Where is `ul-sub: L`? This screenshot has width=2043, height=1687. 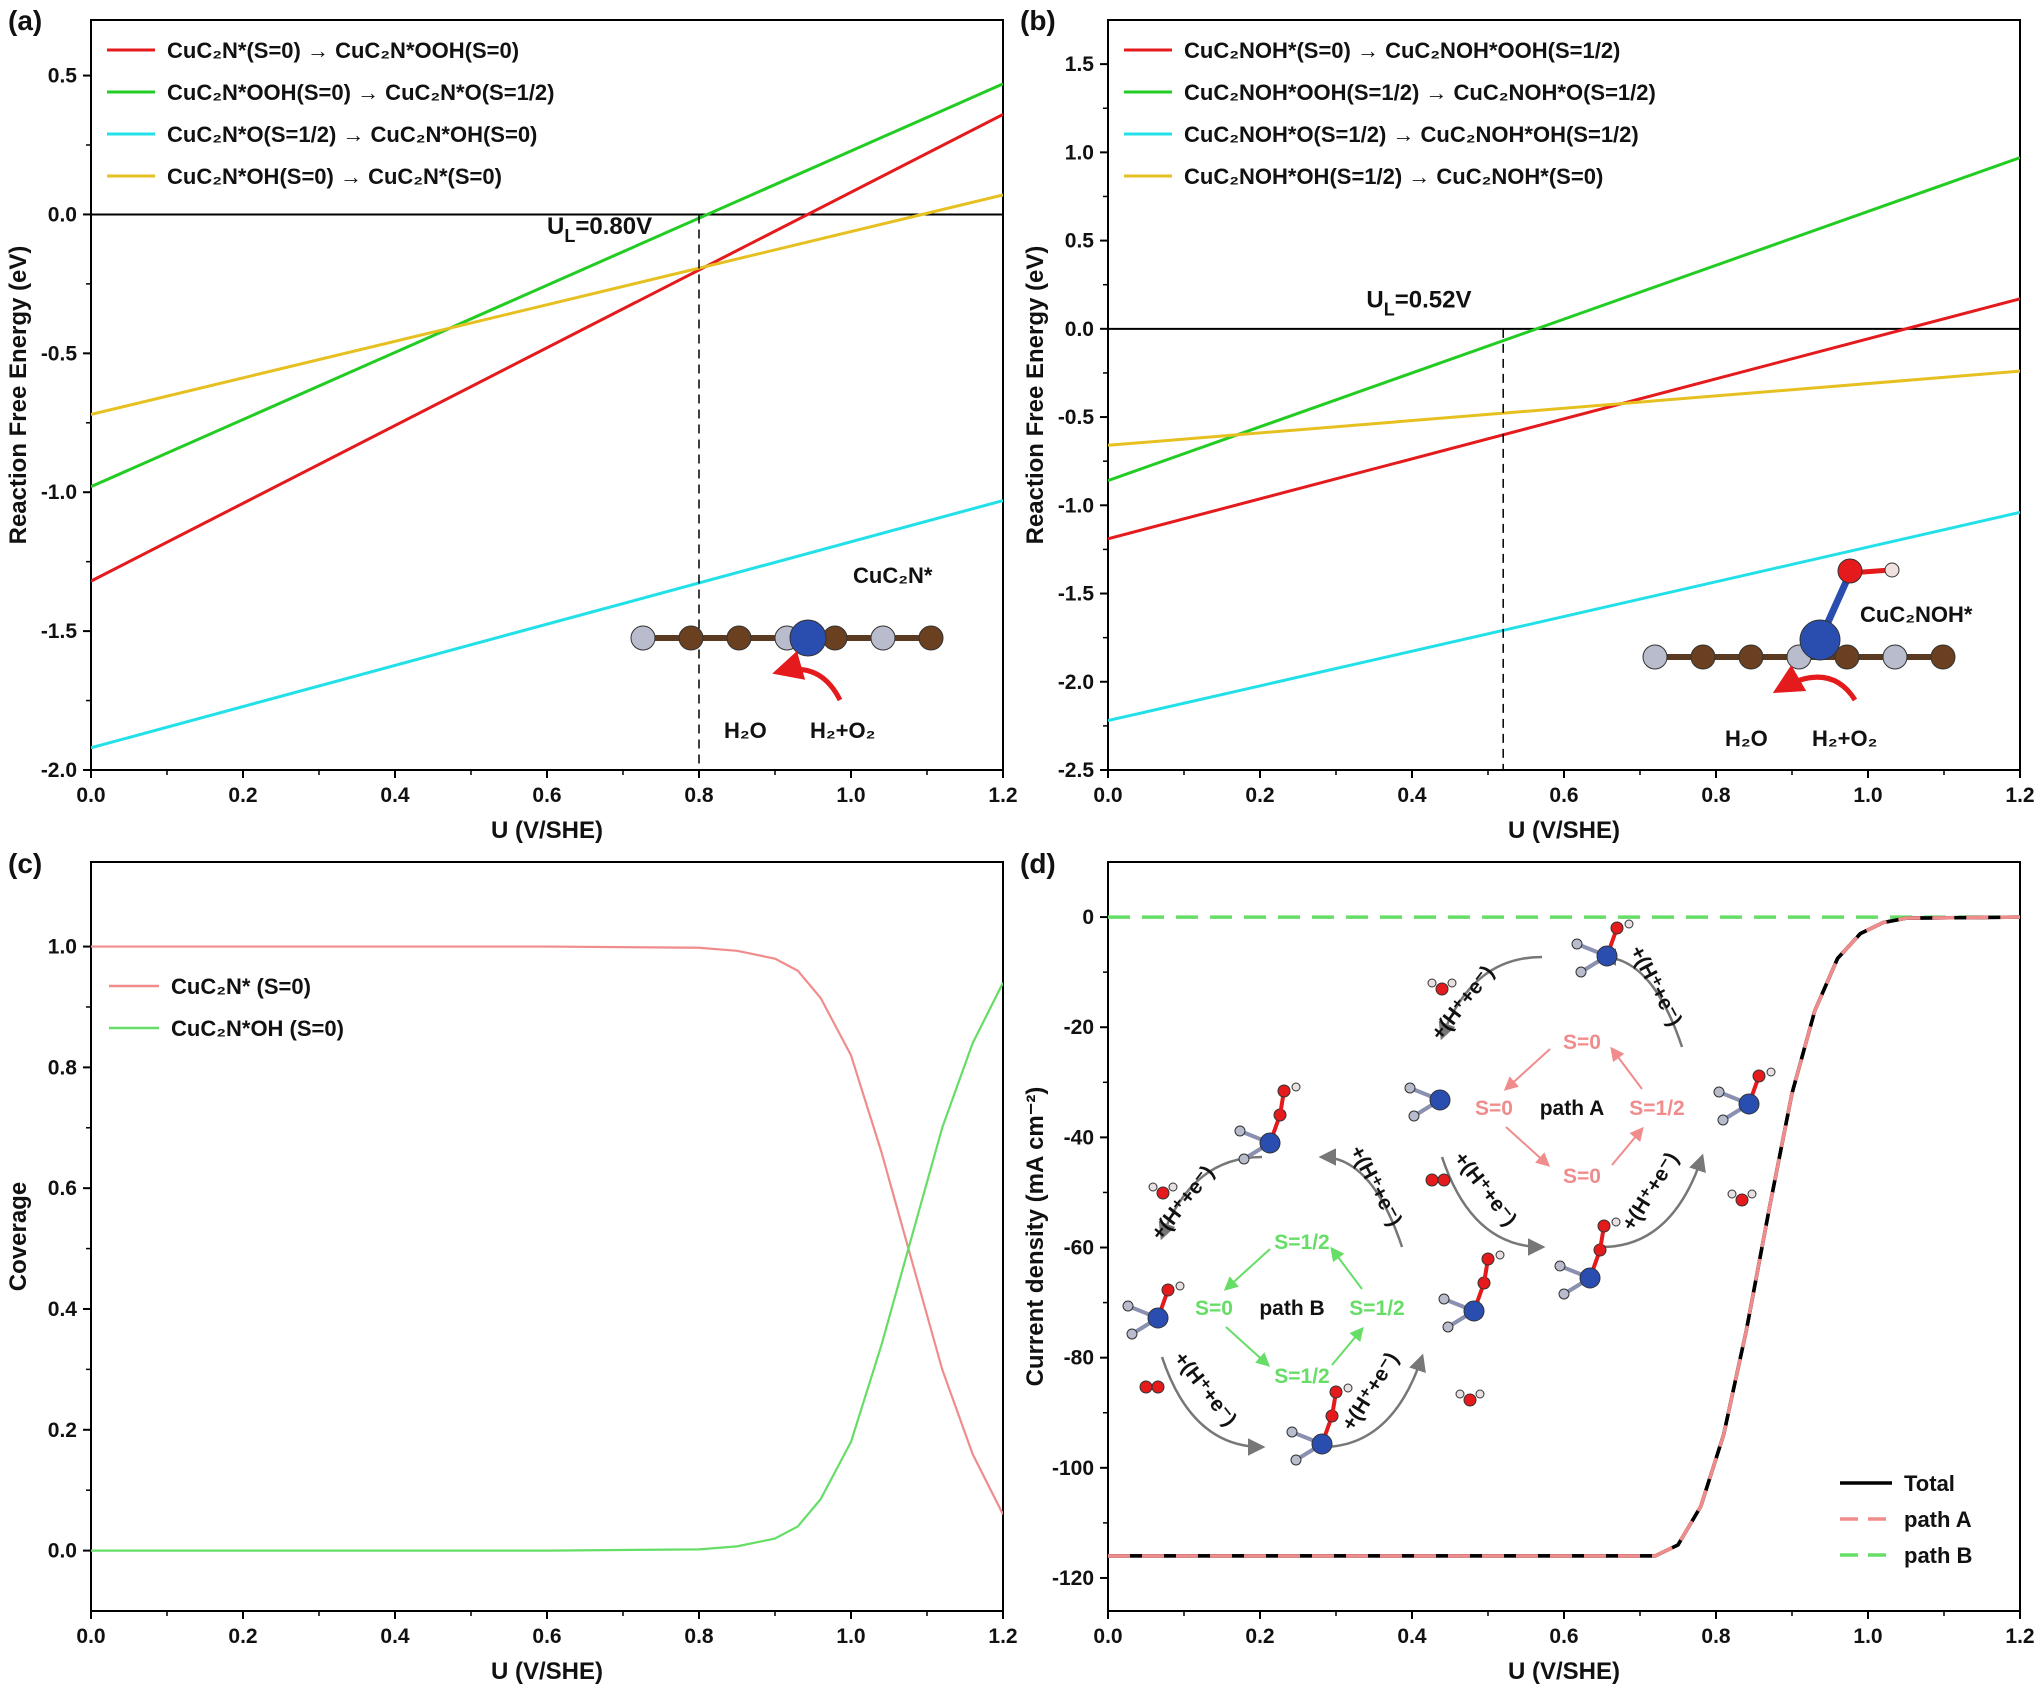 ul-sub: L is located at coordinates (569, 236).